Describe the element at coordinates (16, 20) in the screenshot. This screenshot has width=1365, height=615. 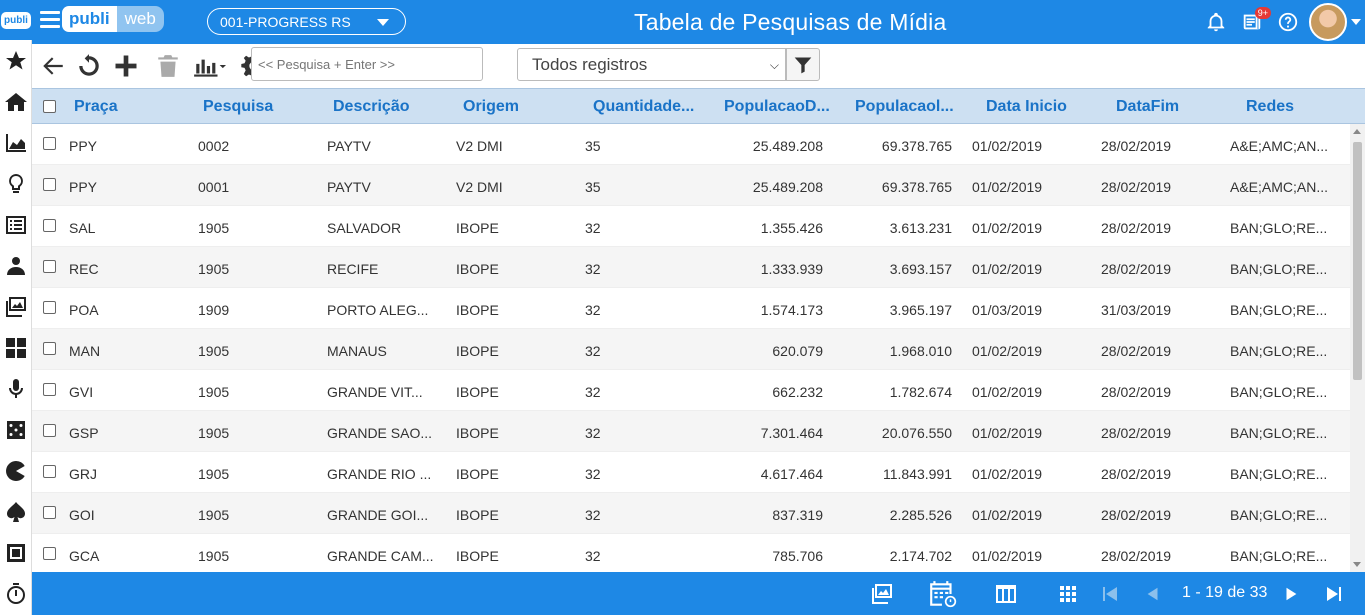
I see `rail-logo: publi` at that location.